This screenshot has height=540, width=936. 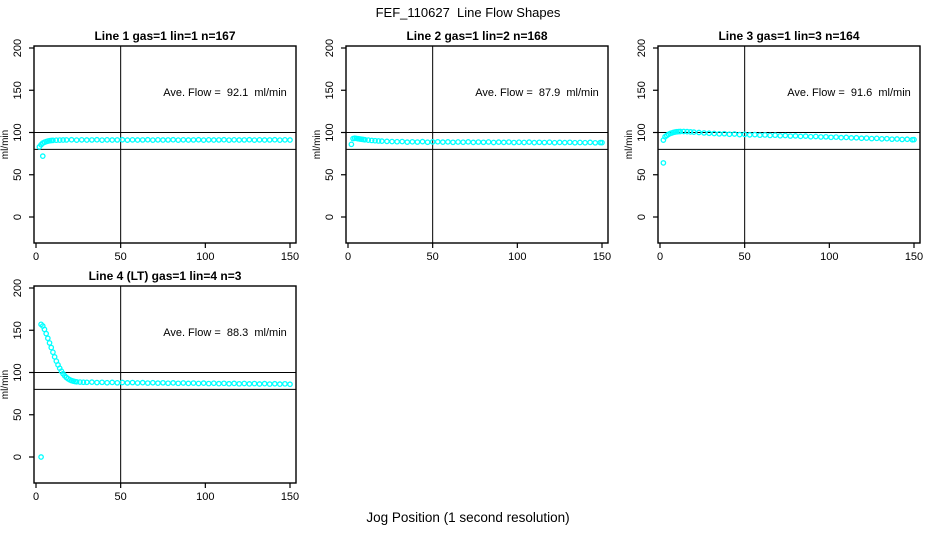 I want to click on y-axis-tick-label: 100, so click(x=642, y=132).